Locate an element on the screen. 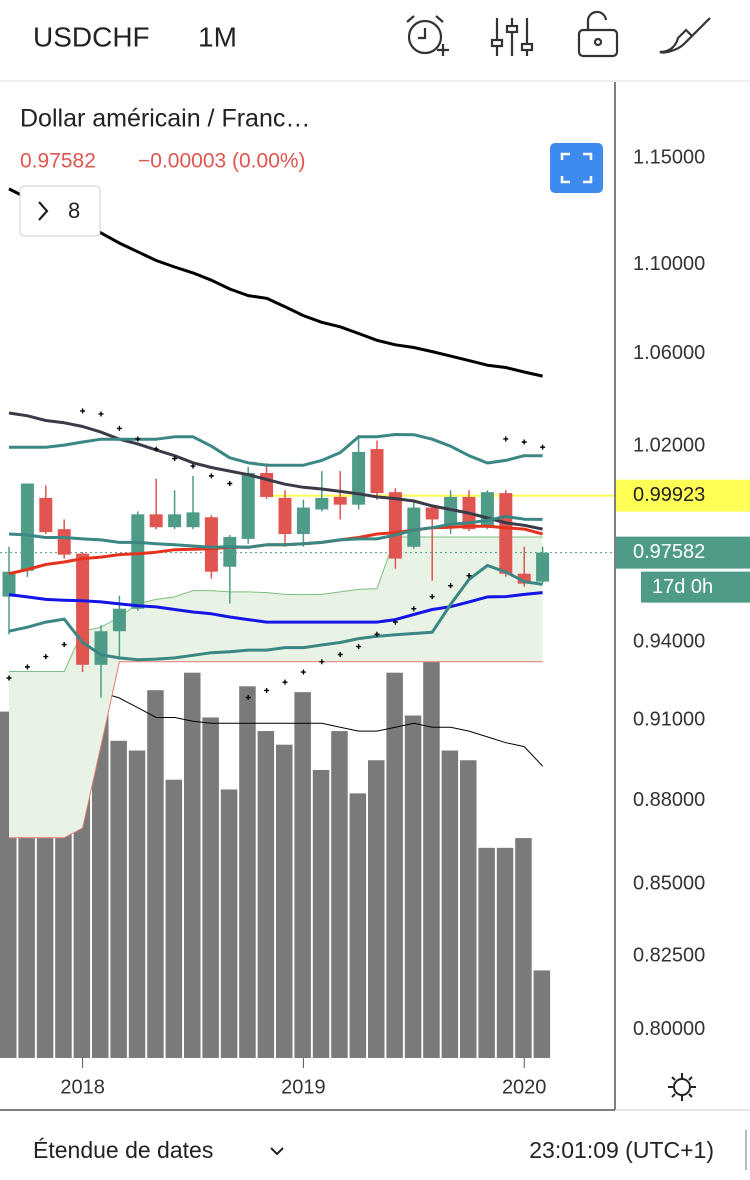  cloud-lower is located at coordinates (276, 750).